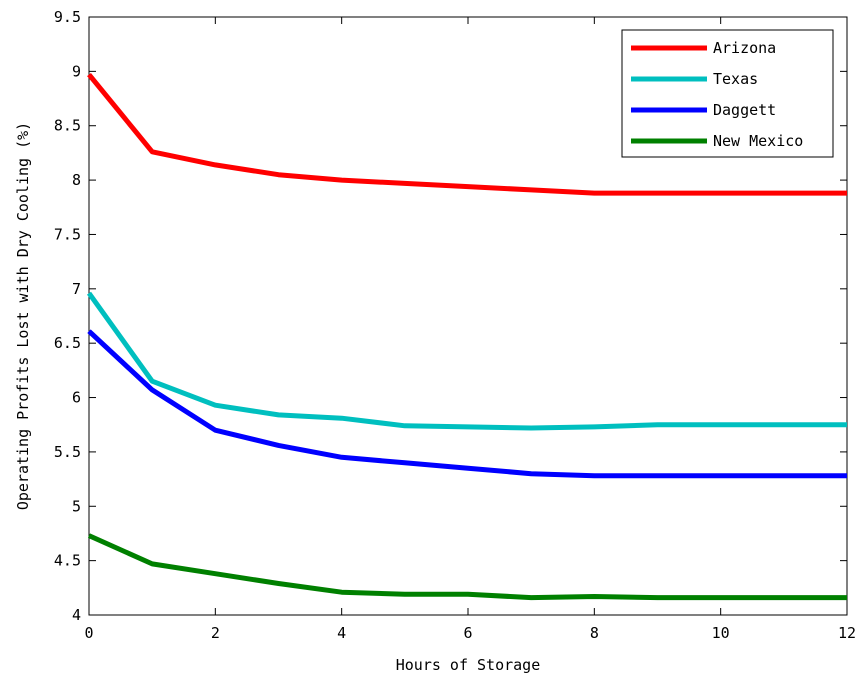 The width and height of the screenshot is (862, 680). I want to click on y-tick-label: 4.5, so click(67, 561).